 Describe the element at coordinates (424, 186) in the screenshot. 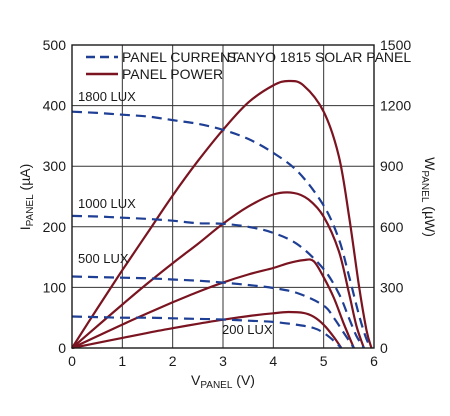

I see `y-axis-right-label-sub: PANEL` at that location.